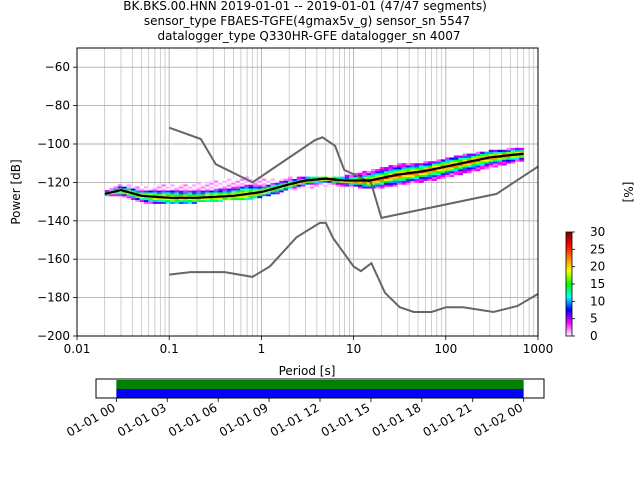 This screenshot has height=480, width=640. What do you see at coordinates (244, 419) in the screenshot?
I see `coverage-tick-label: 01-01 09` at bounding box center [244, 419].